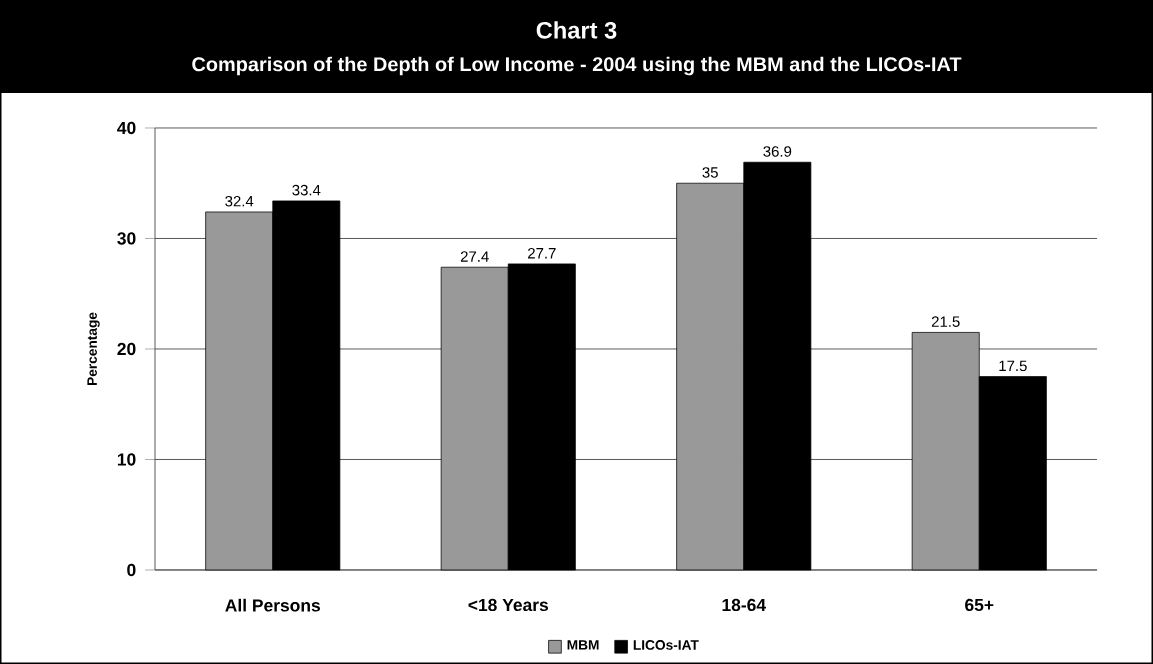 This screenshot has height=664, width=1153. What do you see at coordinates (131, 570) in the screenshot?
I see `y-tick-label: 0` at bounding box center [131, 570].